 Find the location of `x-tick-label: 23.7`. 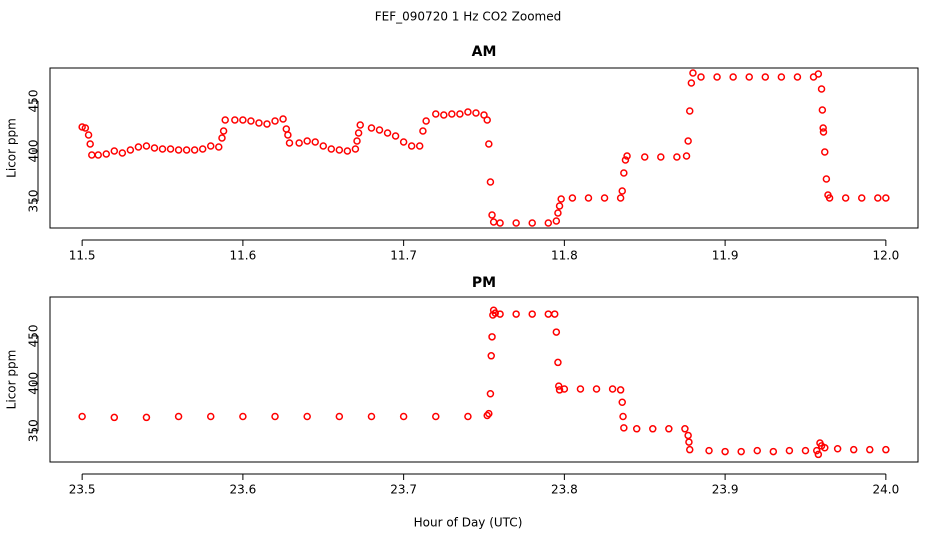

x-tick-label: 23.7 is located at coordinates (403, 490).